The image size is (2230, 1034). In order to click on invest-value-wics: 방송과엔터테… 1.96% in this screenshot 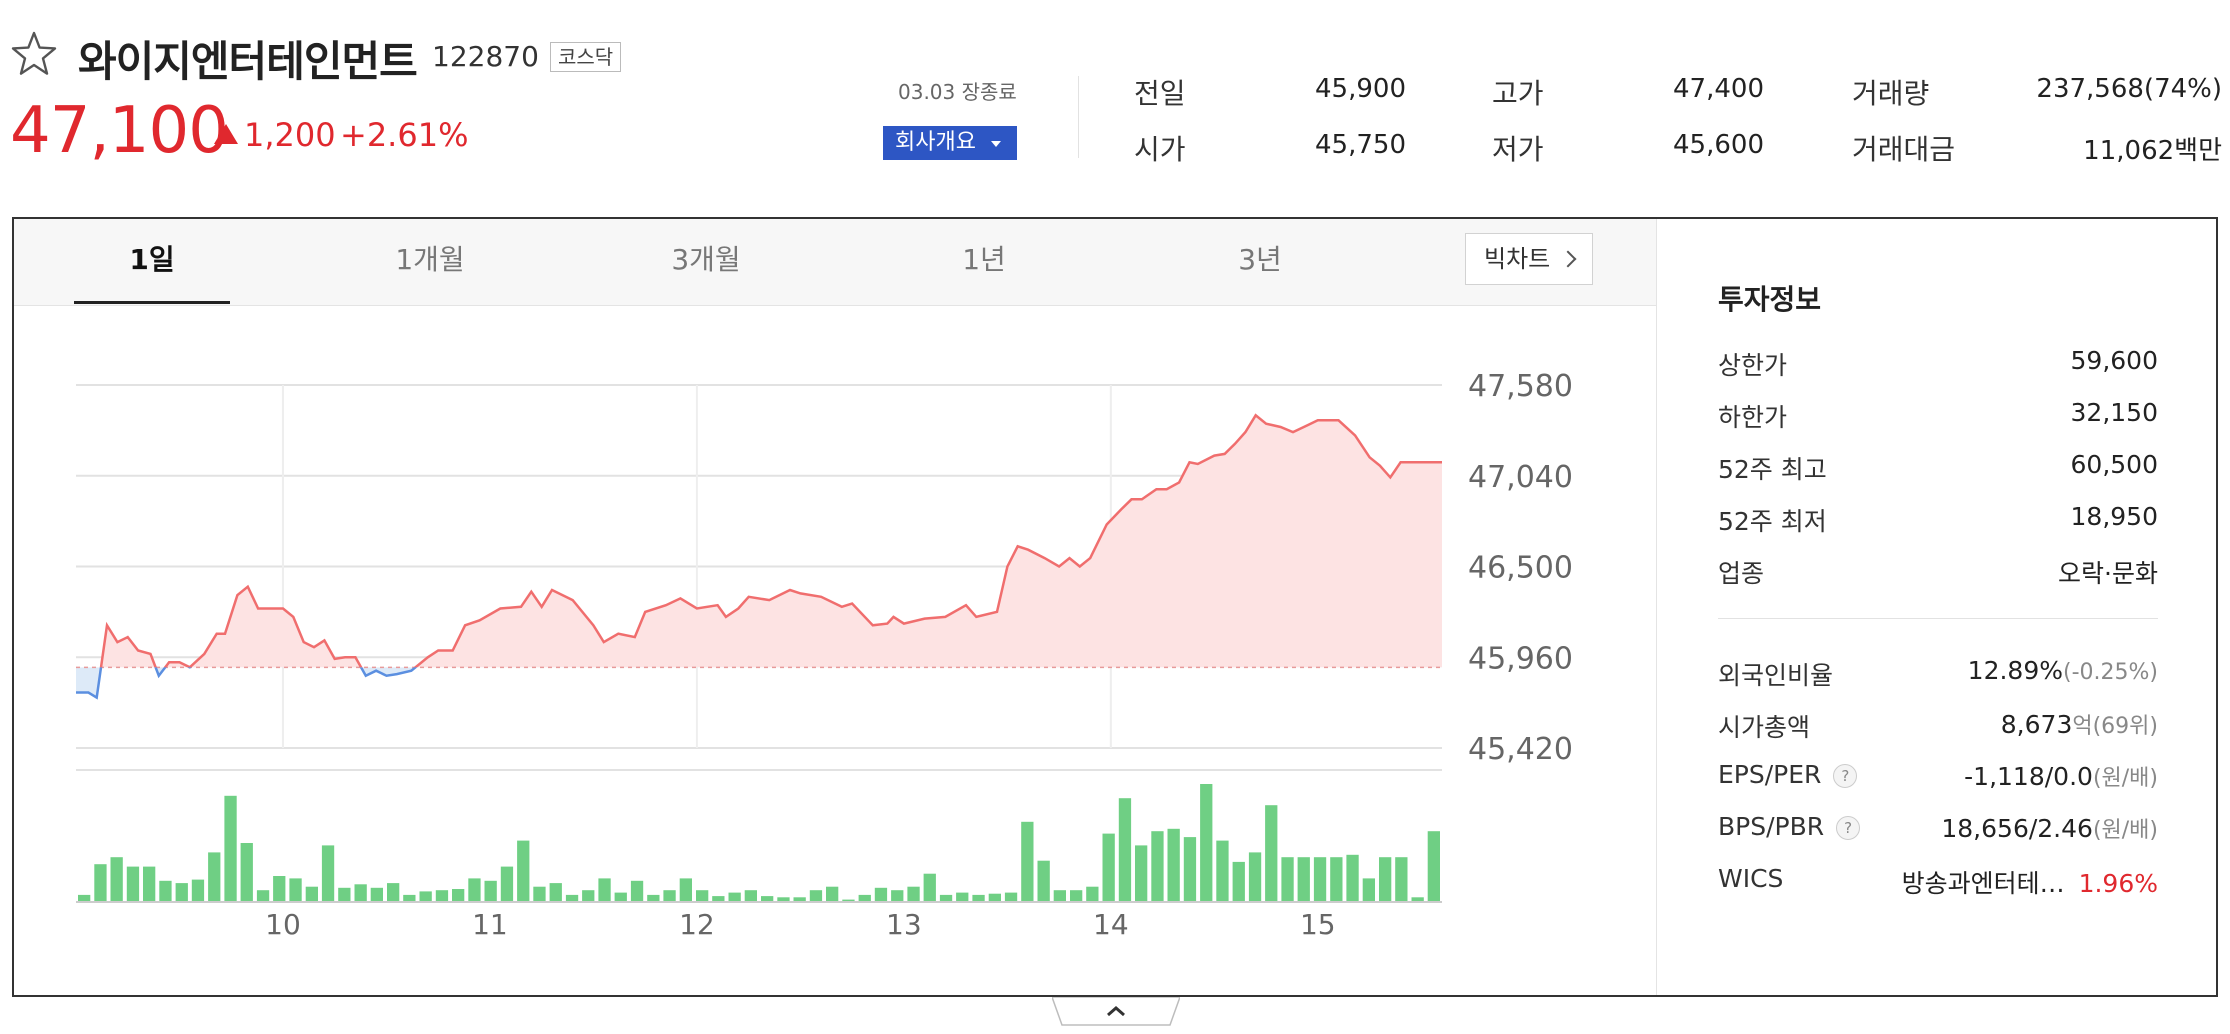, I will do `click(2019, 882)`.